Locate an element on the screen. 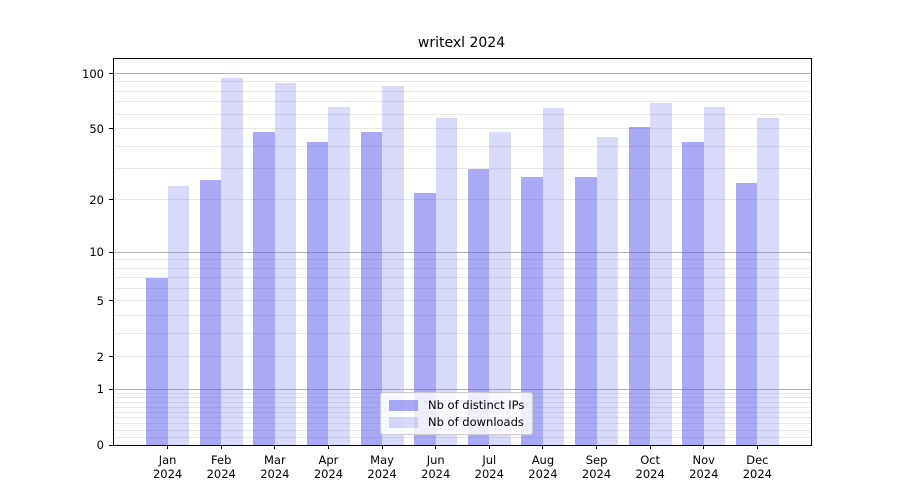 This screenshot has width=900, height=500. bar-nb-of-distinct-ips-apr is located at coordinates (318, 293).